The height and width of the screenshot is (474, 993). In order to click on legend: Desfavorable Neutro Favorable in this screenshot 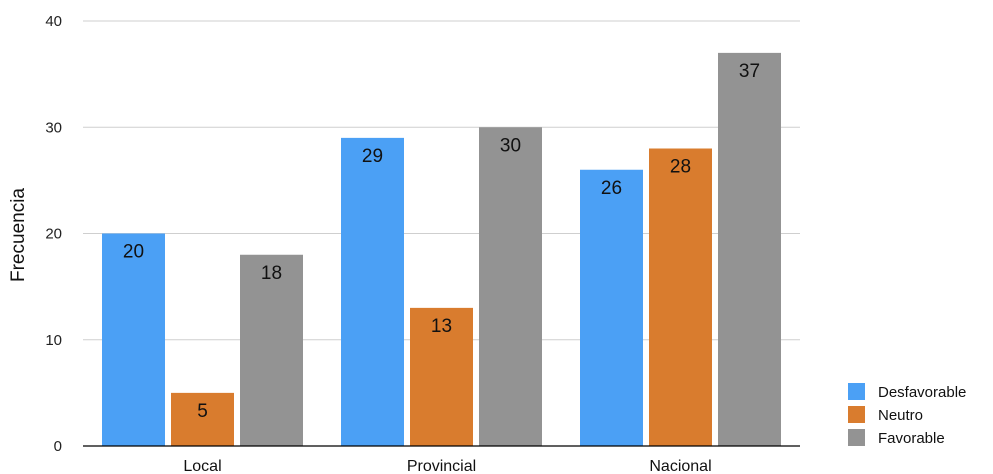, I will do `click(907, 415)`.